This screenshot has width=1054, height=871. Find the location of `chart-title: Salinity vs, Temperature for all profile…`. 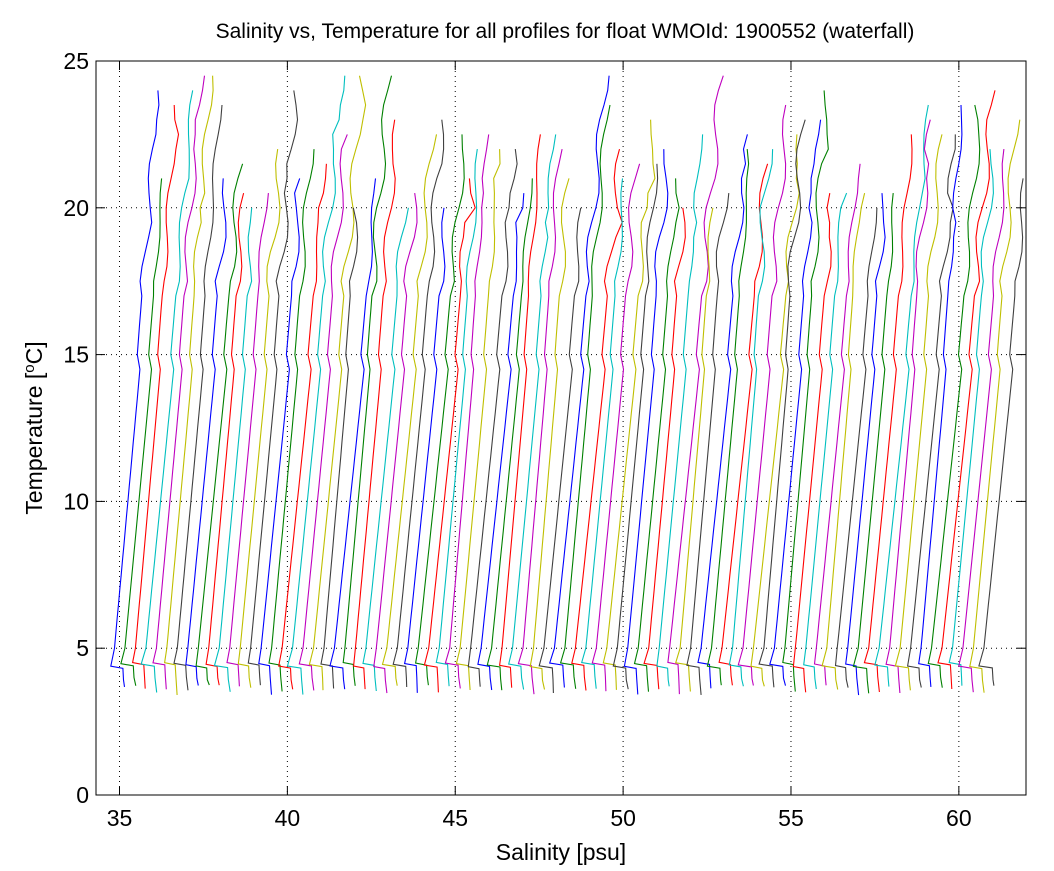

chart-title: Salinity vs, Temperature for all profile… is located at coordinates (565, 31).